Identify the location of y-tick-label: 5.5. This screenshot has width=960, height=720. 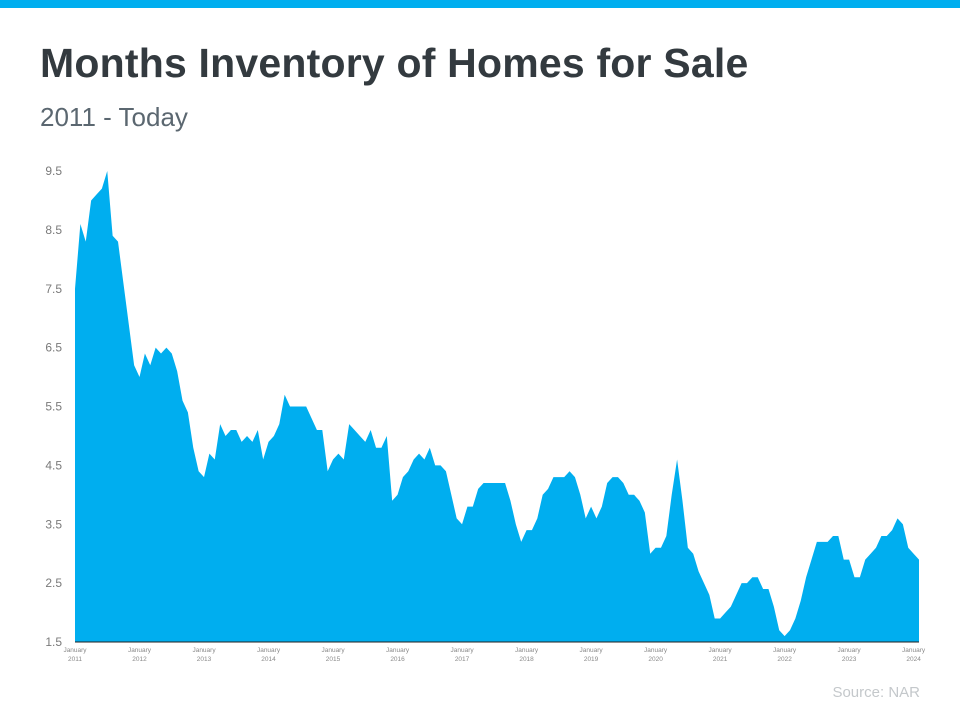
(53, 407).